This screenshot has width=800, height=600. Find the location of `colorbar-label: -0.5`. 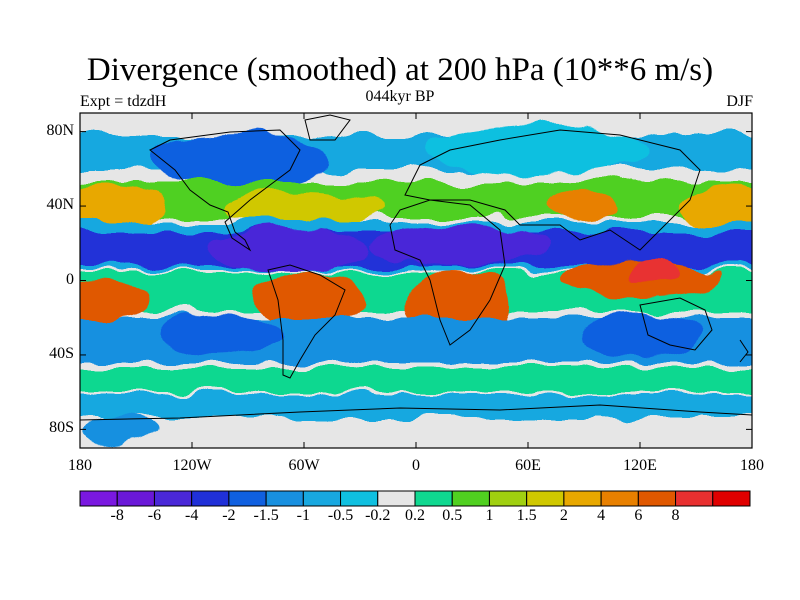

colorbar-label: -0.5 is located at coordinates (340, 515).